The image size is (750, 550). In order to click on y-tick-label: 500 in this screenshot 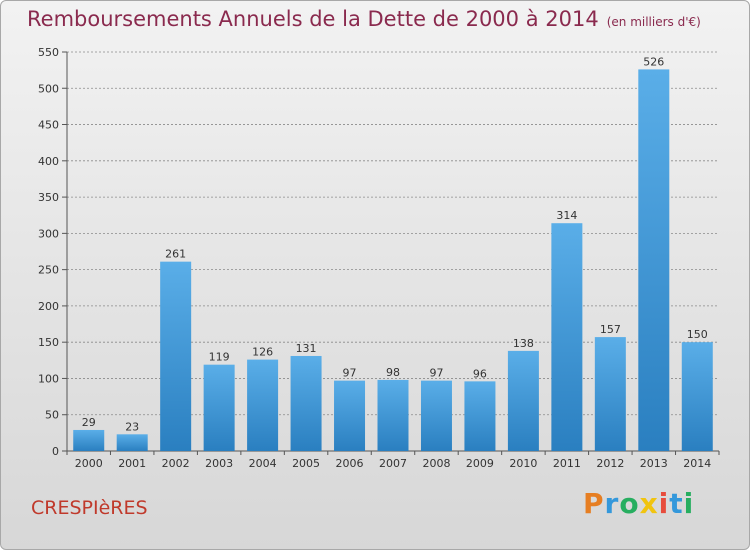, I will do `click(48, 88)`.